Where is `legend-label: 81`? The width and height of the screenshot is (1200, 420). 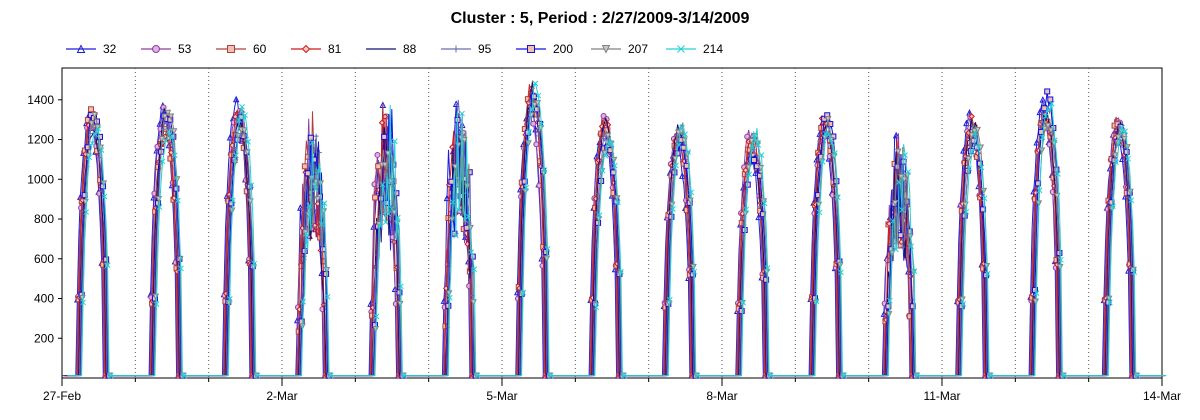 legend-label: 81 is located at coordinates (335, 49).